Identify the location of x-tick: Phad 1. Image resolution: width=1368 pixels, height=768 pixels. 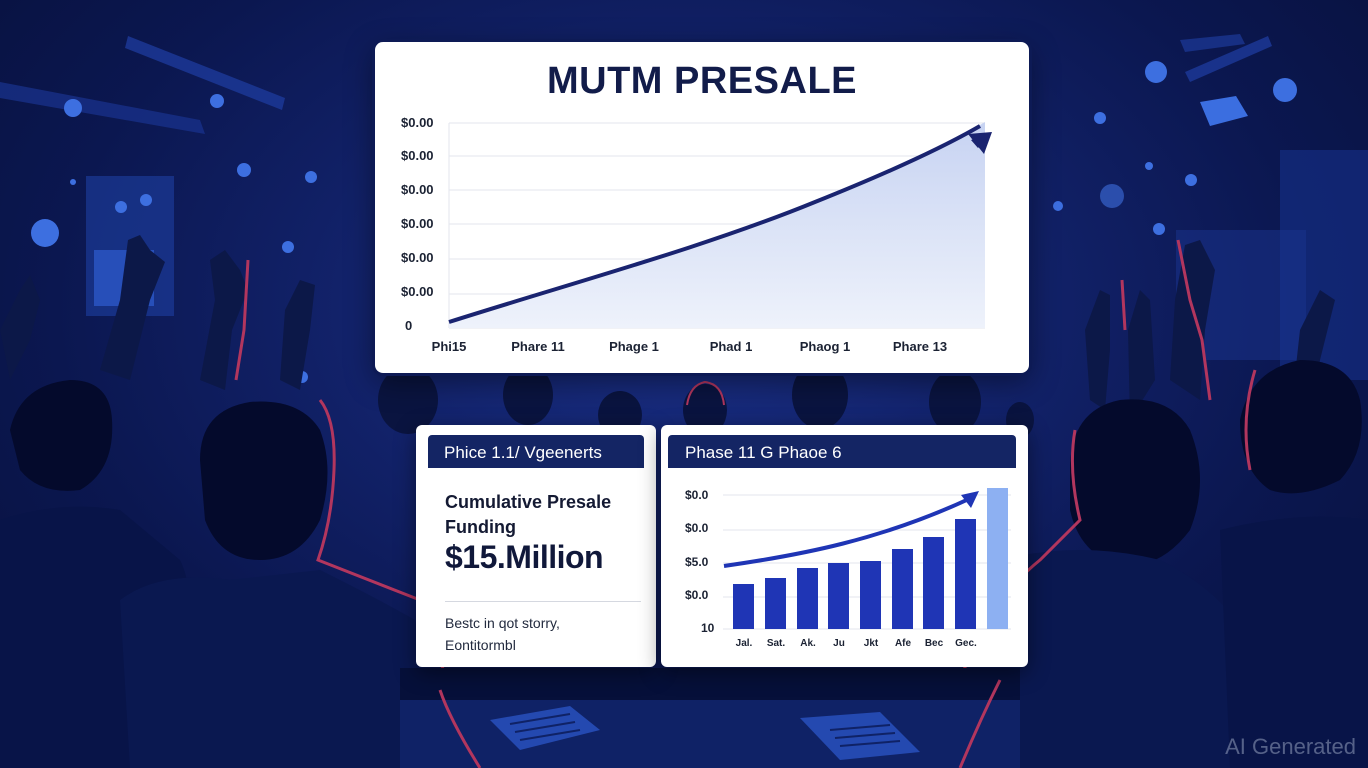
(731, 346).